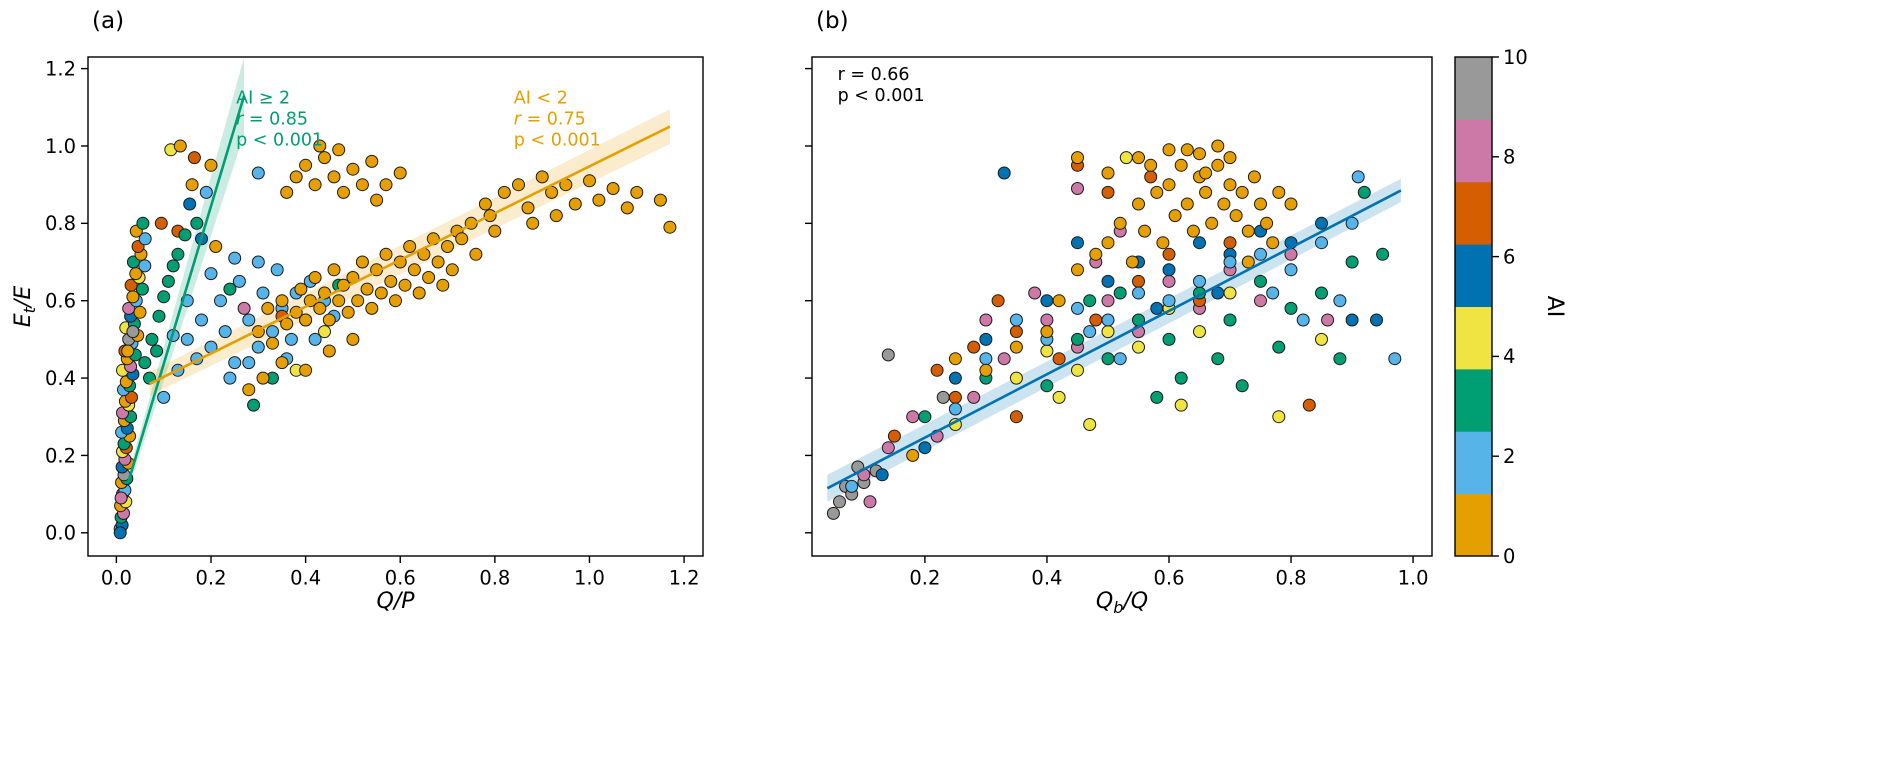 This screenshot has height=760, width=1892. I want to click on colorbar-axis-label: AI, so click(1554, 307).